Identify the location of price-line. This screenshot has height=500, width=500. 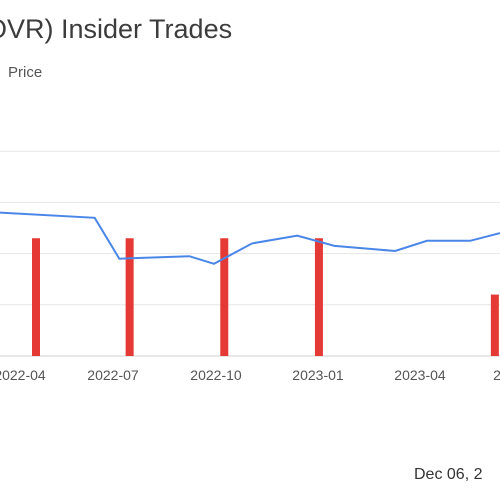
(250, 238).